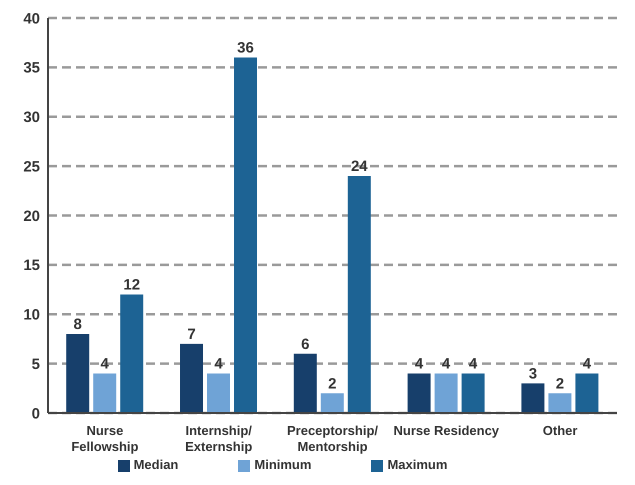 This screenshot has height=485, width=635. What do you see at coordinates (131, 285) in the screenshot?
I see `data-label: 12` at bounding box center [131, 285].